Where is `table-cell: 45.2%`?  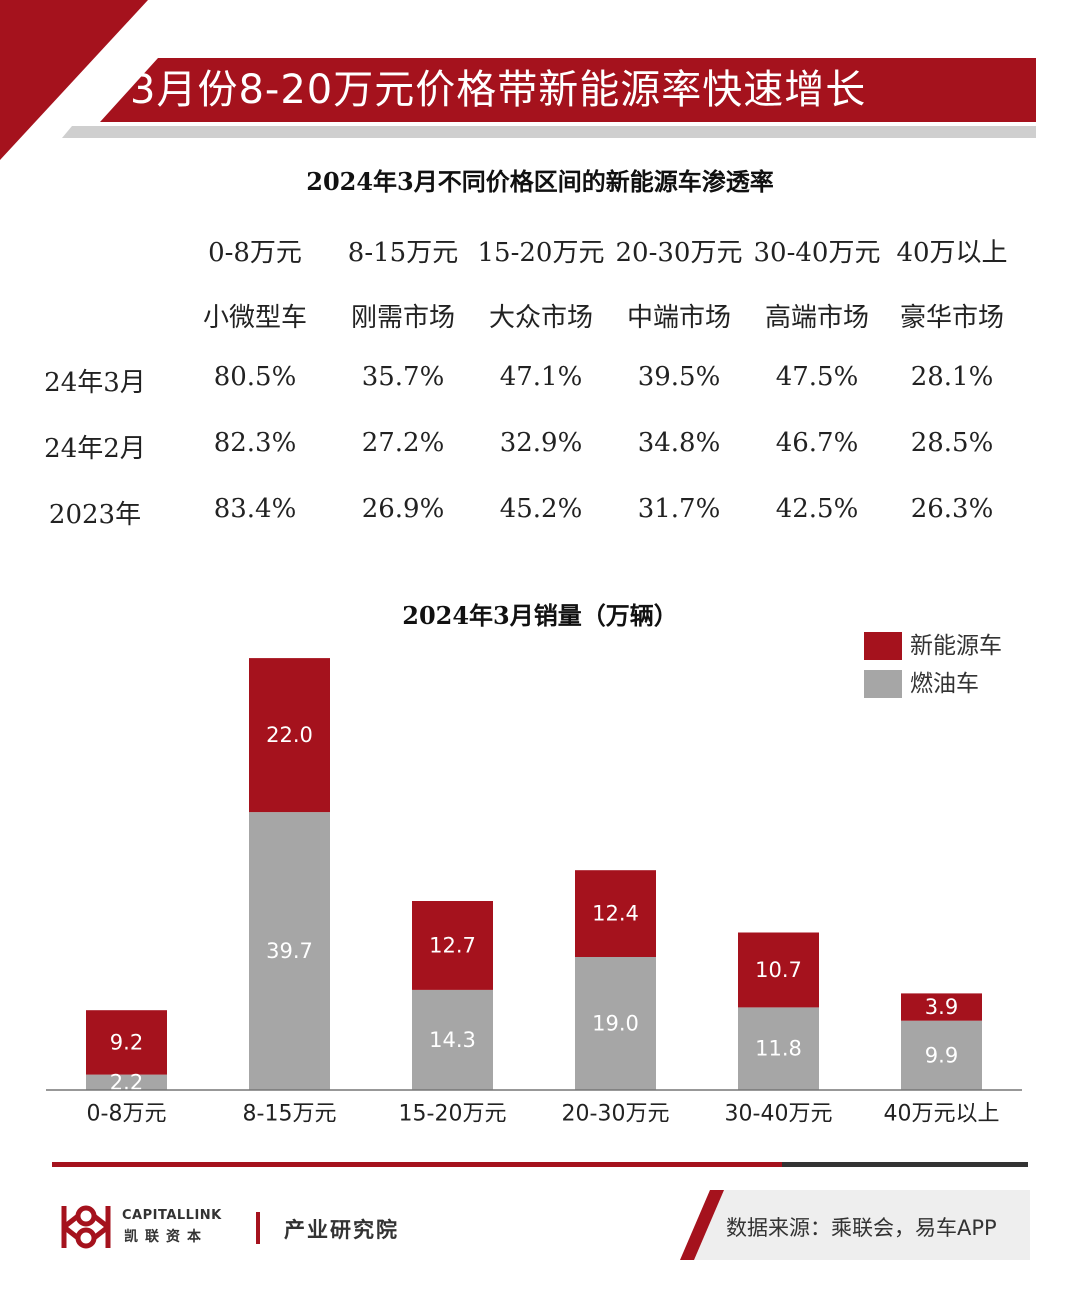 table-cell: 45.2% is located at coordinates (541, 509).